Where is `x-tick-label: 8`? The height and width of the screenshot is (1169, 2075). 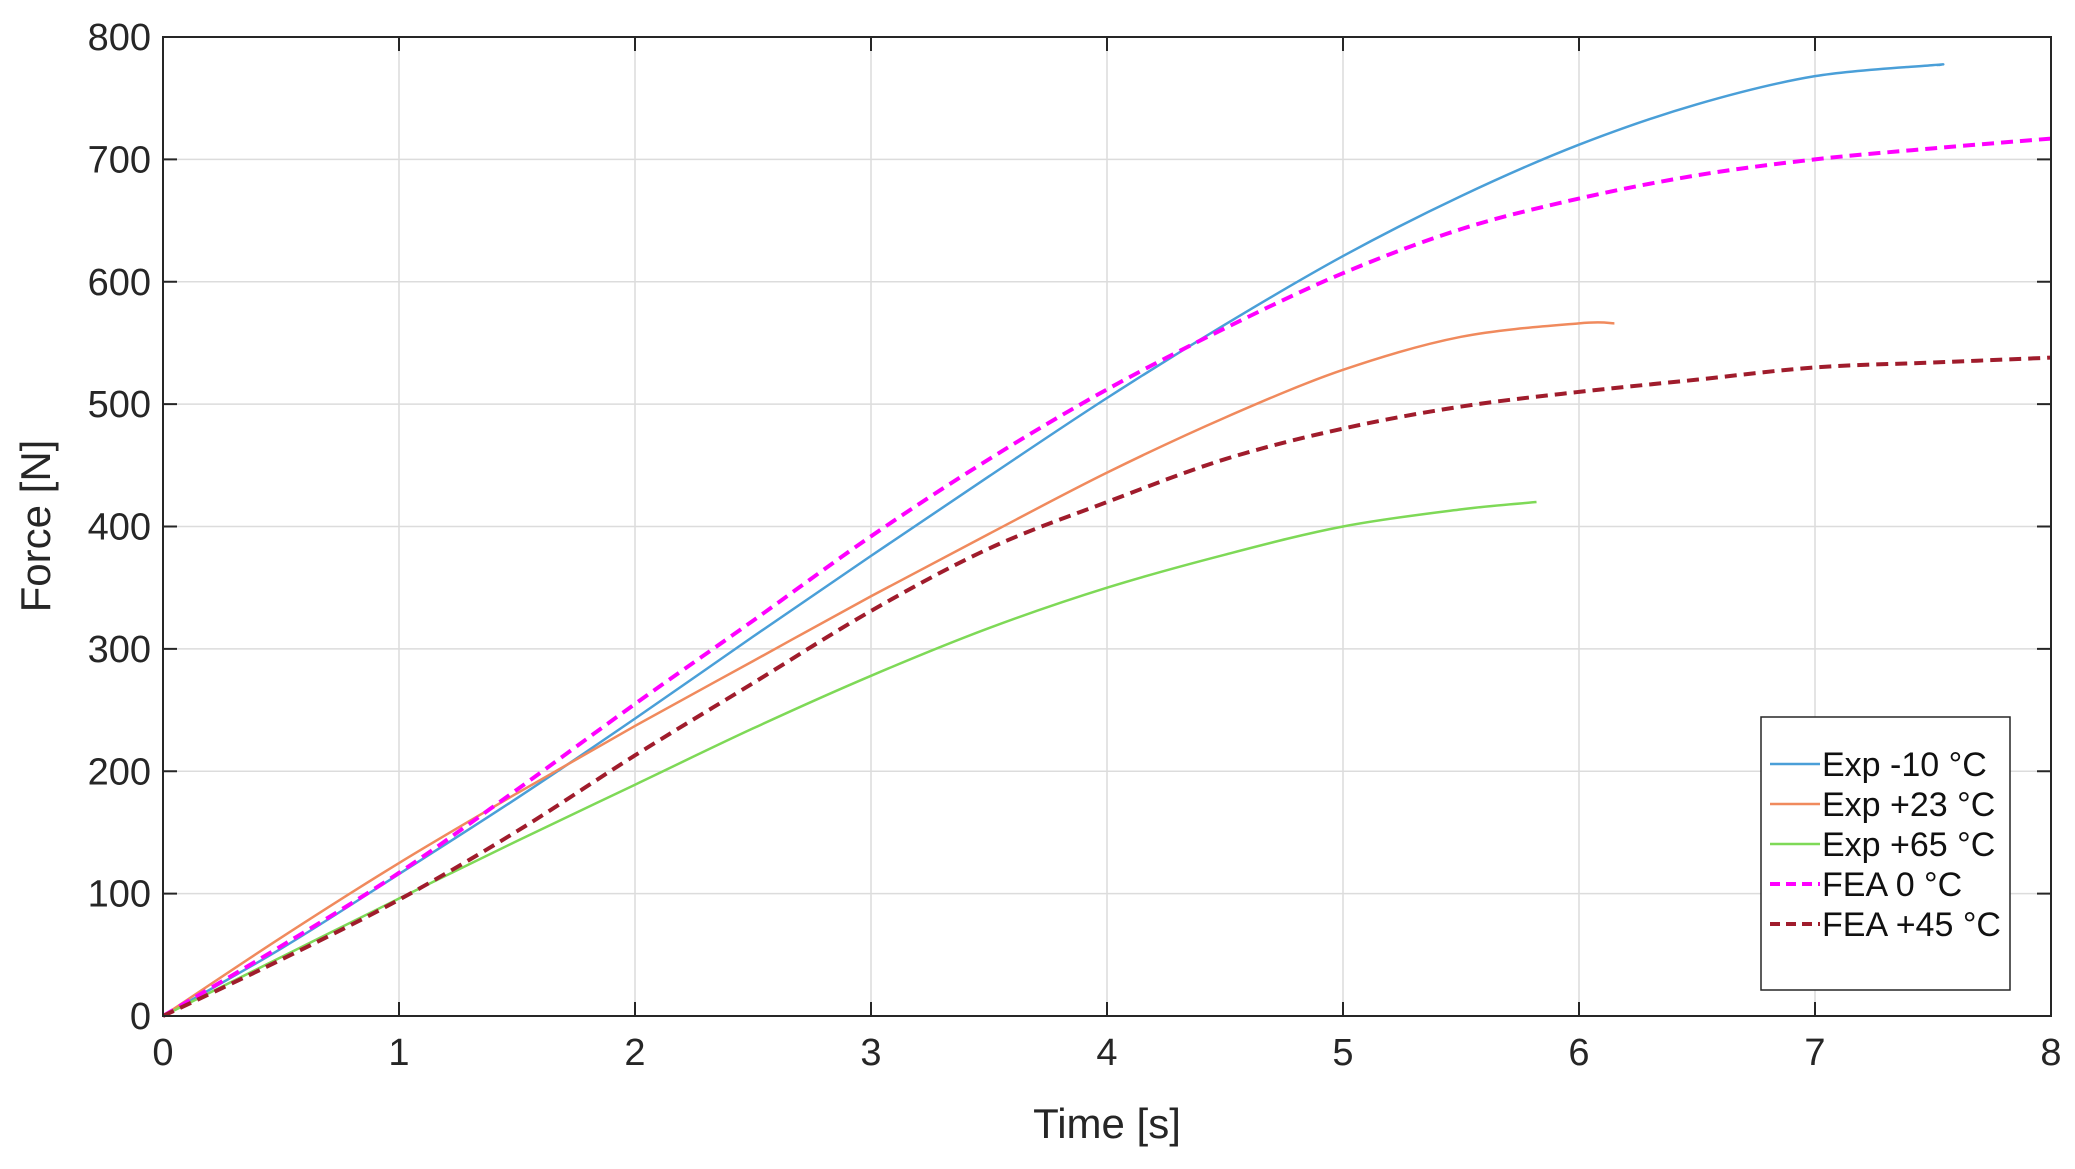 x-tick-label: 8 is located at coordinates (2050, 1053).